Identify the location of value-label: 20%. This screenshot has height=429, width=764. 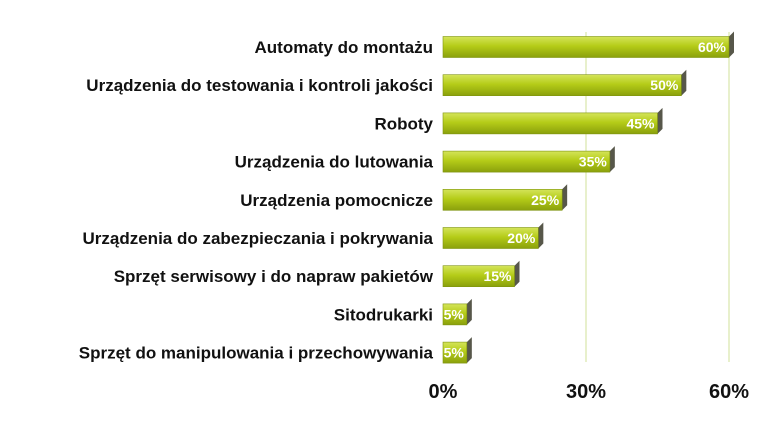
(521, 238).